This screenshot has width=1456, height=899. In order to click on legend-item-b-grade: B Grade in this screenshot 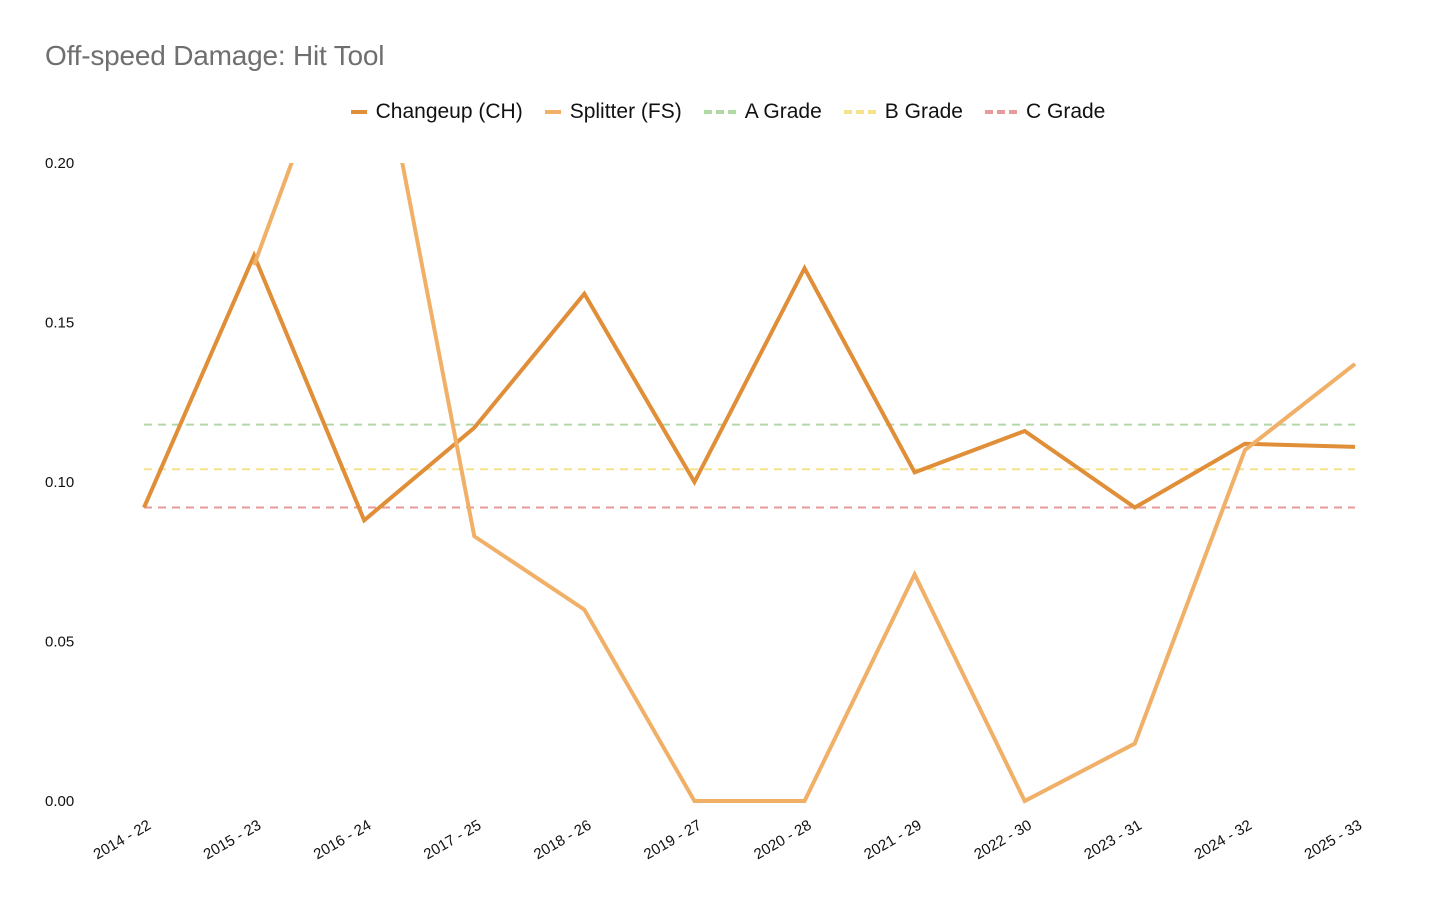, I will do `click(903, 112)`.